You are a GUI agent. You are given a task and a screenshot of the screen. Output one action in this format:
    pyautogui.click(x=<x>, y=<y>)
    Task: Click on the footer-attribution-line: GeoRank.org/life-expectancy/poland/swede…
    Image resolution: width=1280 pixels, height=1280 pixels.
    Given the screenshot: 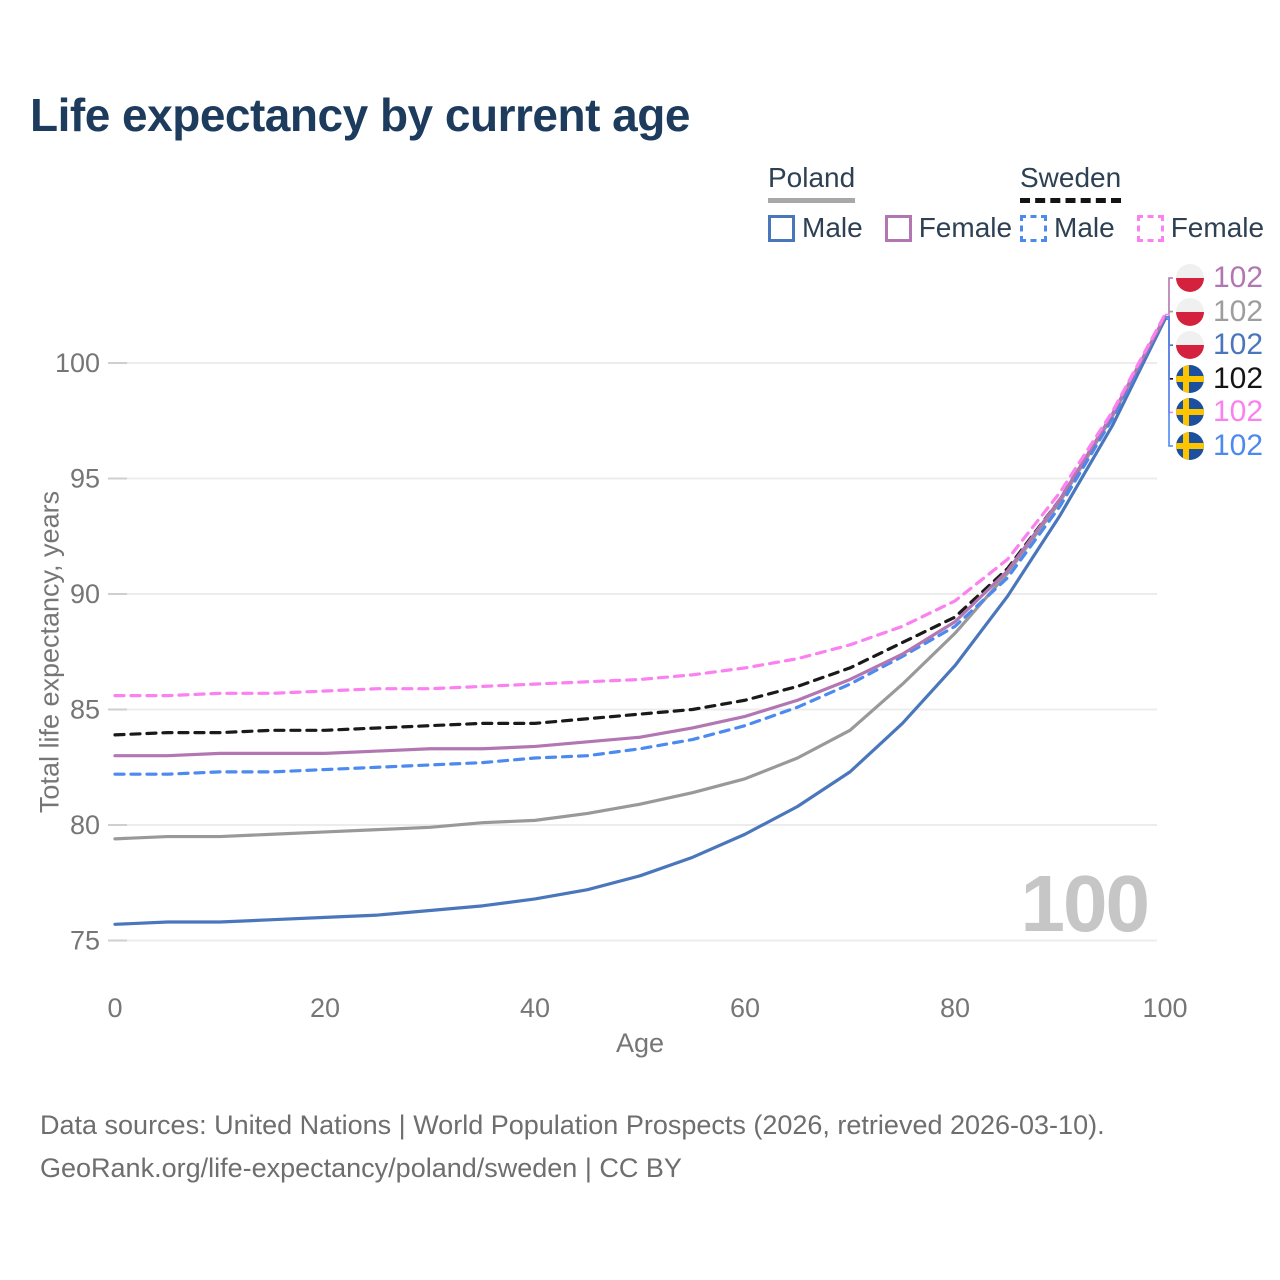 What is the action you would take?
    pyautogui.click(x=361, y=1168)
    